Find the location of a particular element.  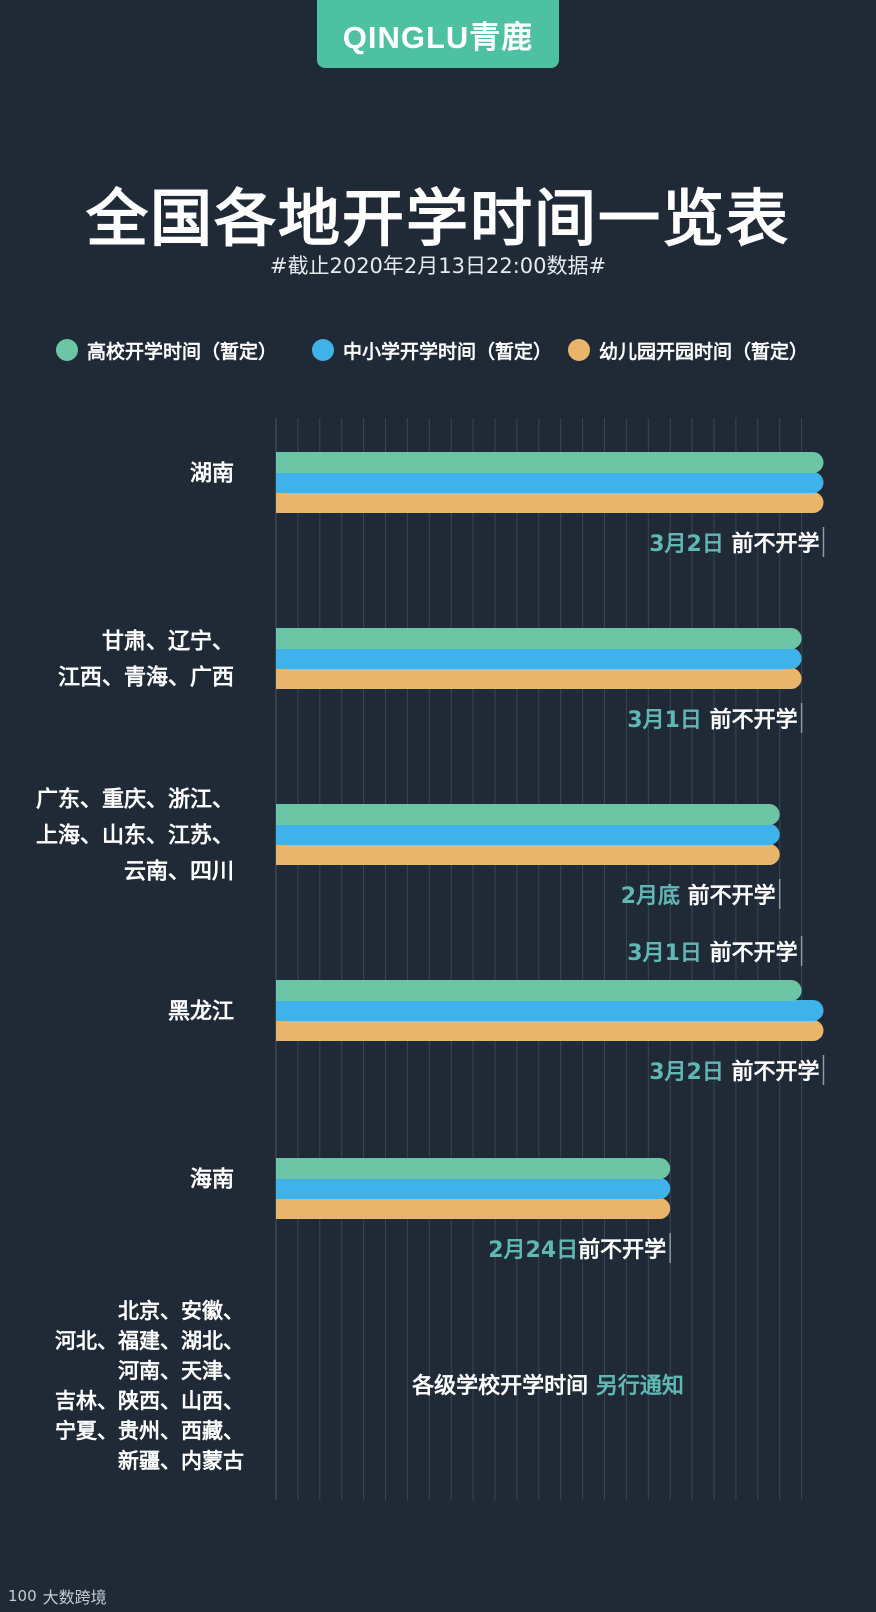

row-label: 黑龙江 is located at coordinates (201, 1012).